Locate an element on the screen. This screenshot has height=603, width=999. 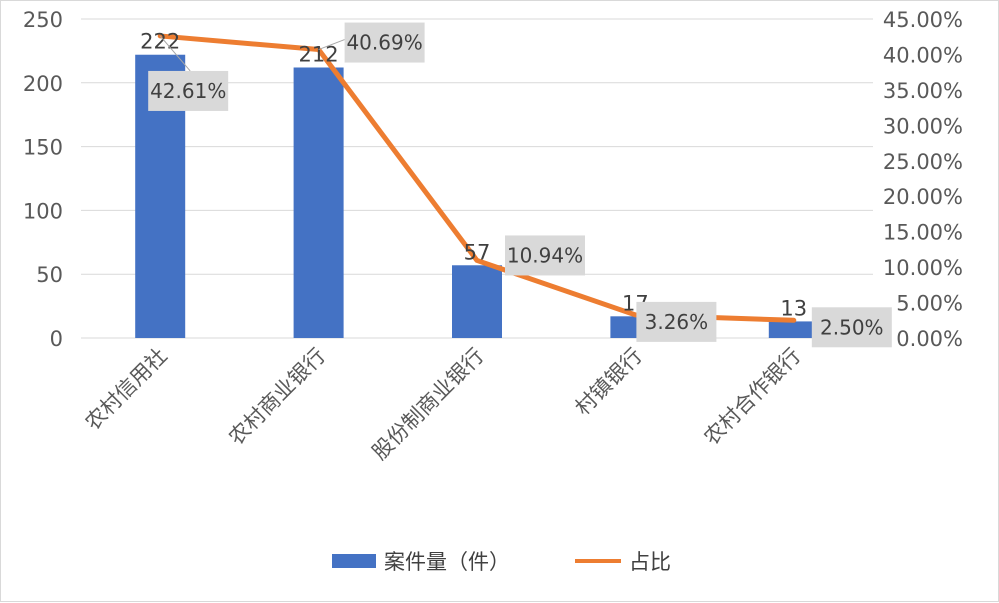
category-labels: 农村信用社 农村商业银行 股份制商业银行 村镇银行 农村合作银行 is located at coordinates (443, 404).